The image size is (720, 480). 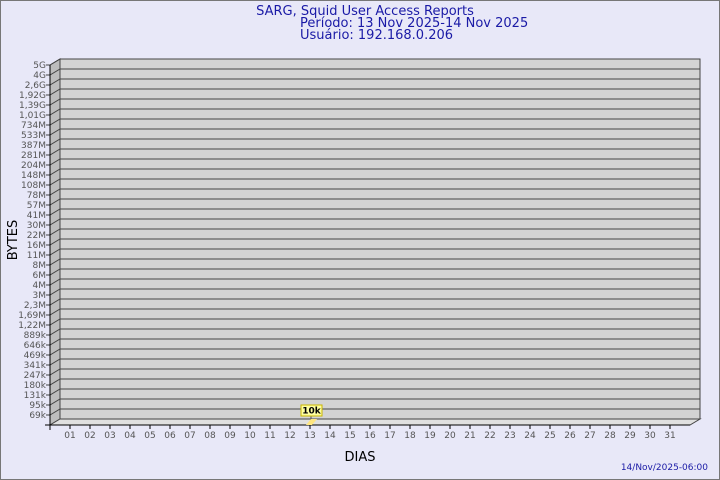 I want to click on x-tick-label: 16, so click(x=370, y=436).